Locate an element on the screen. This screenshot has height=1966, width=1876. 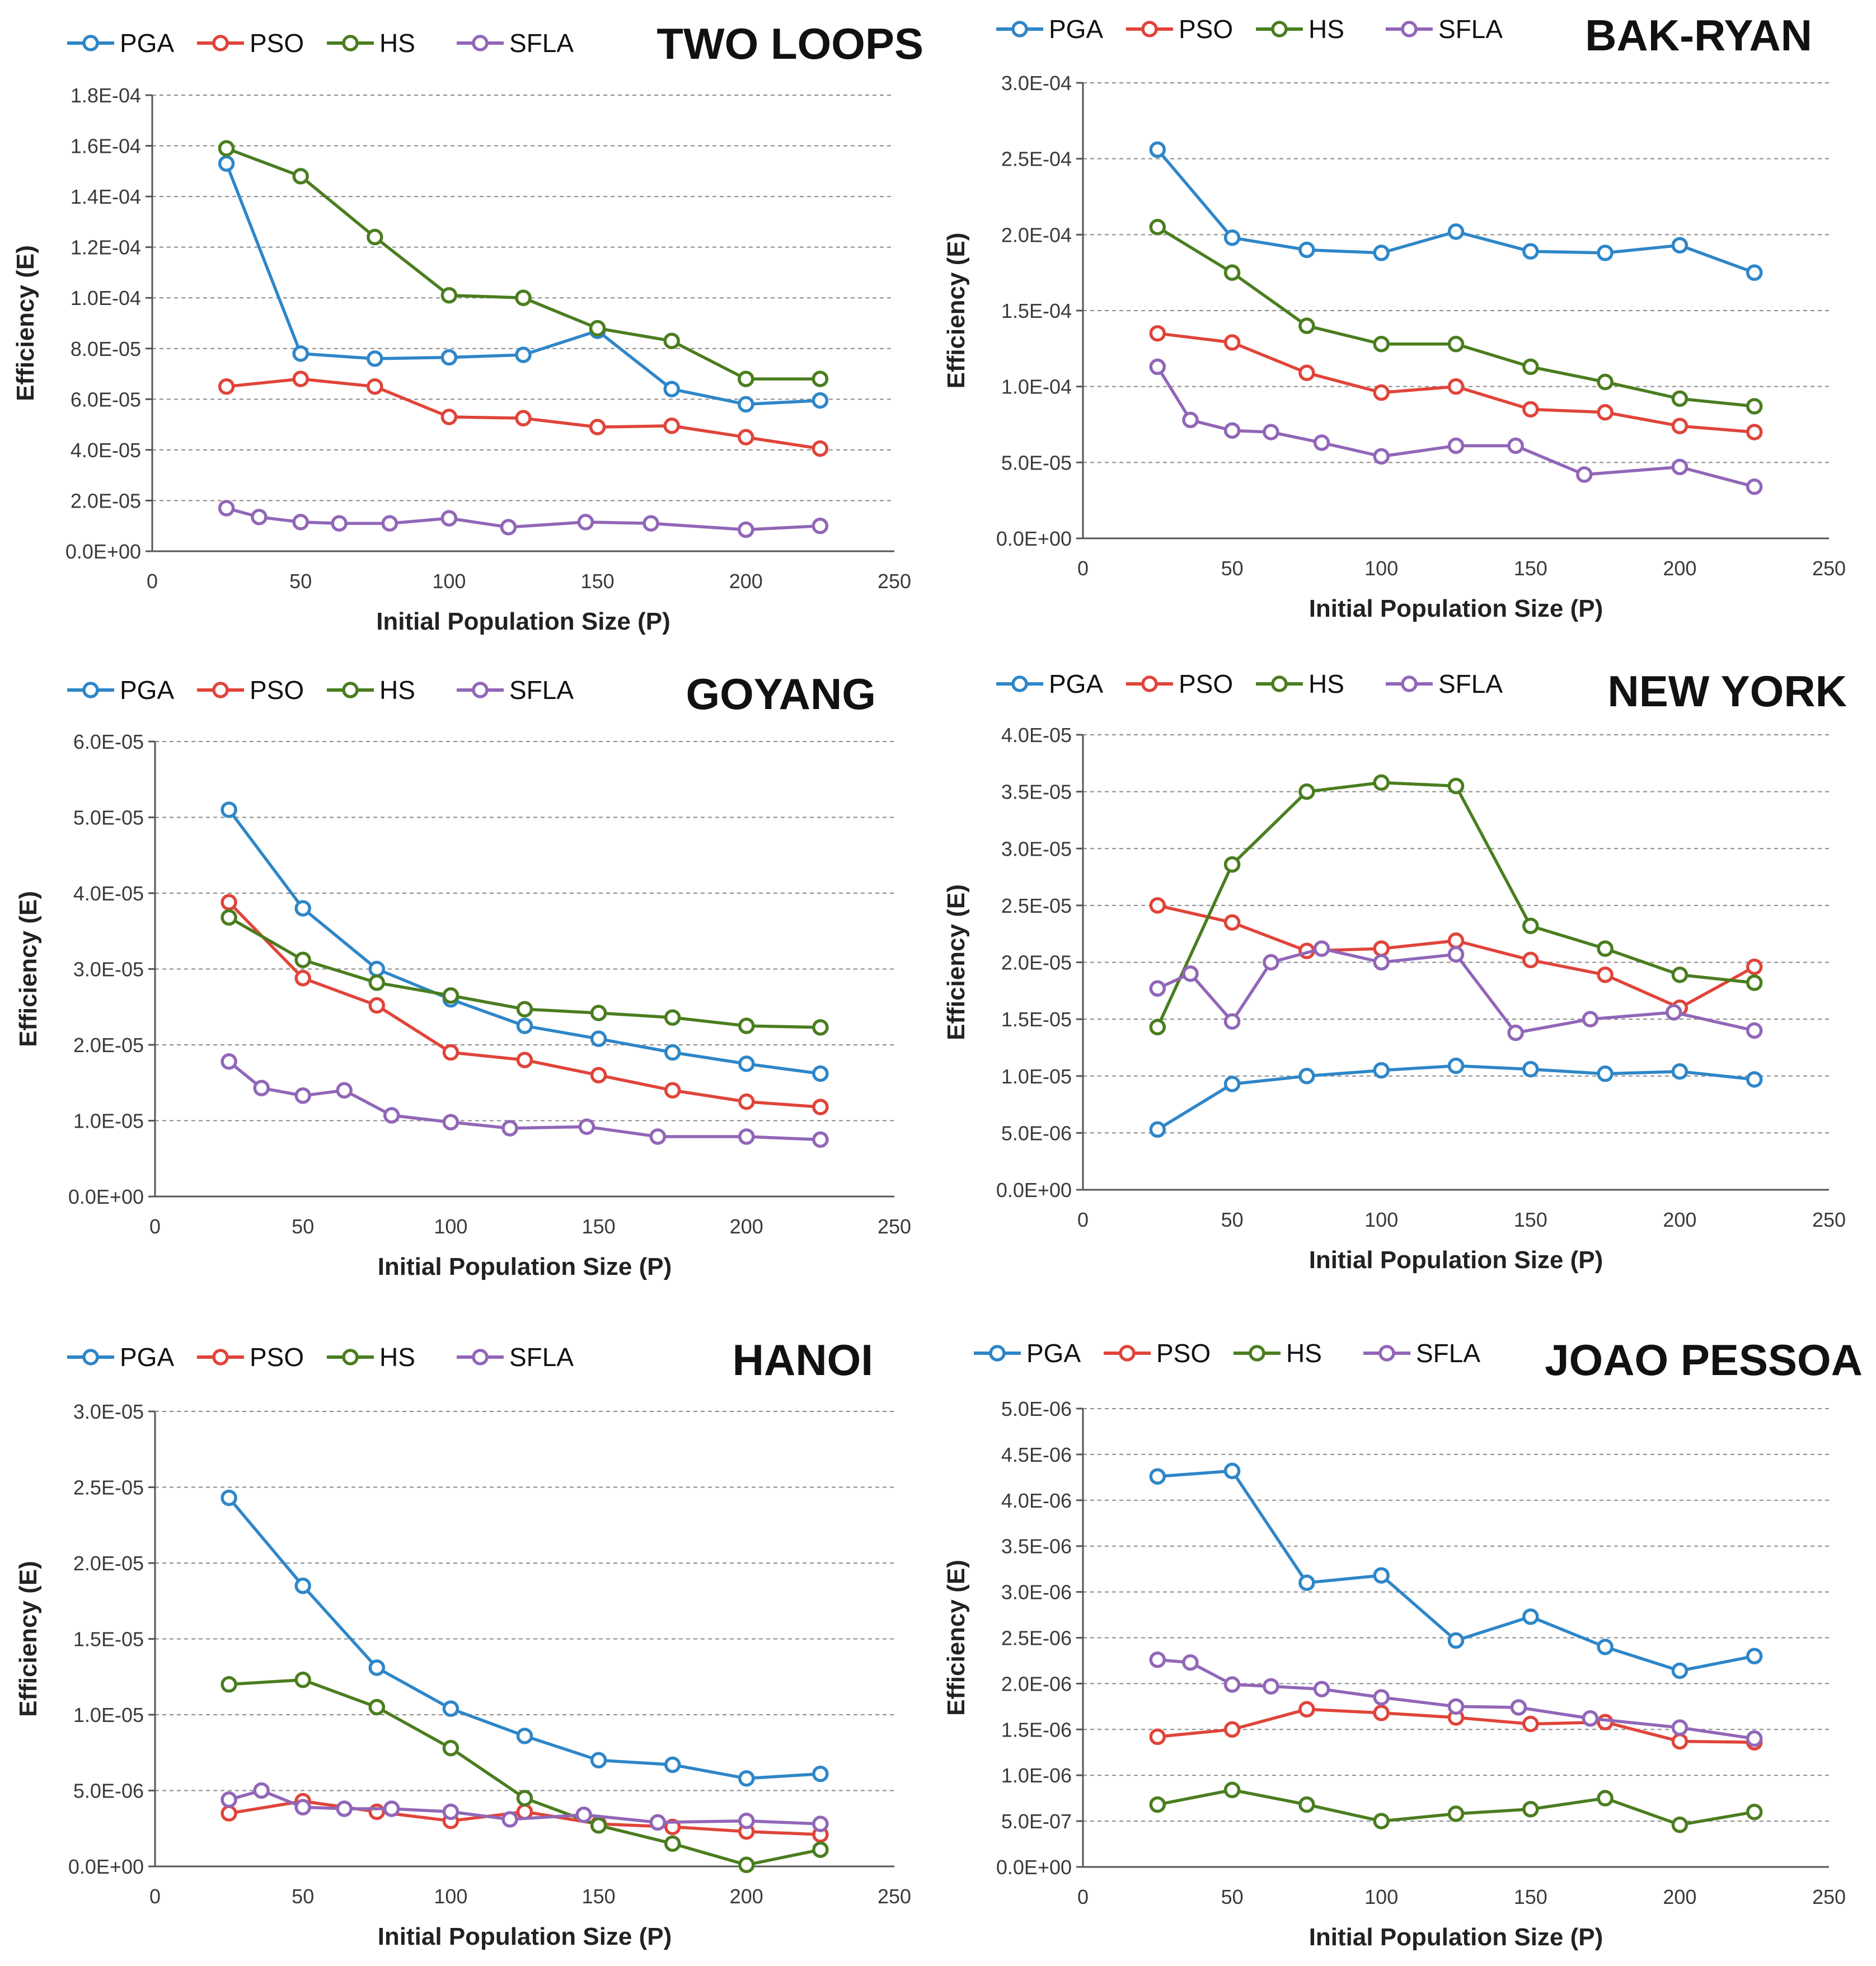
y-tick-label: 2.5E-04 is located at coordinates (1036, 159).